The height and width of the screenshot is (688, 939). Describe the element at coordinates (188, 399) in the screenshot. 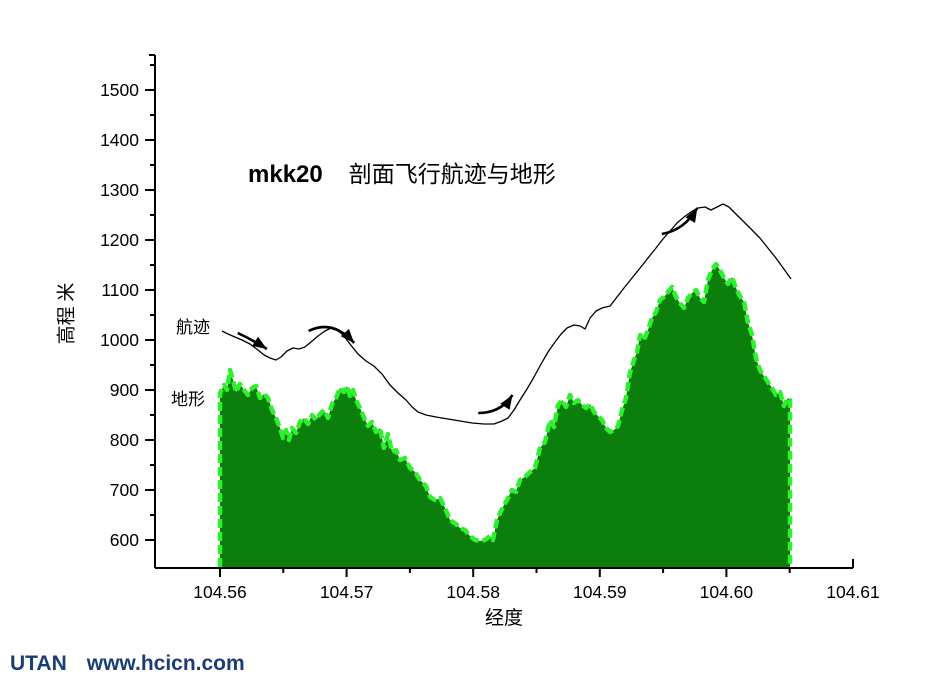

I see `terrain-label: 地形` at that location.